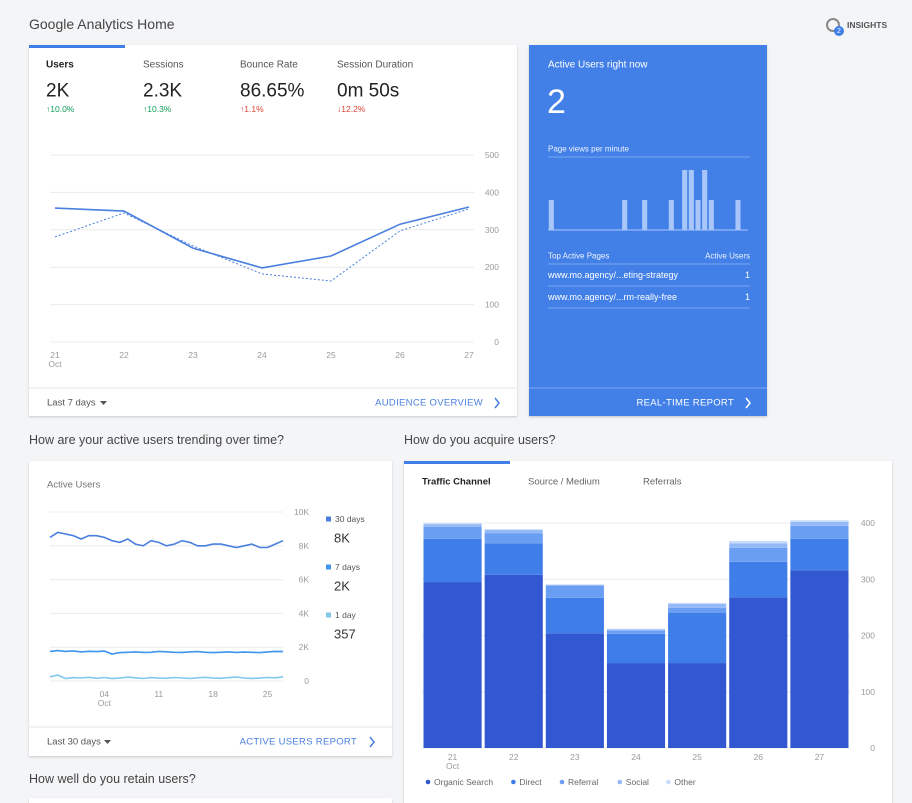 Image resolution: width=912 pixels, height=803 pixels. I want to click on metric-tab: Sessions 2.3K ↑10.3%, so click(163, 87).